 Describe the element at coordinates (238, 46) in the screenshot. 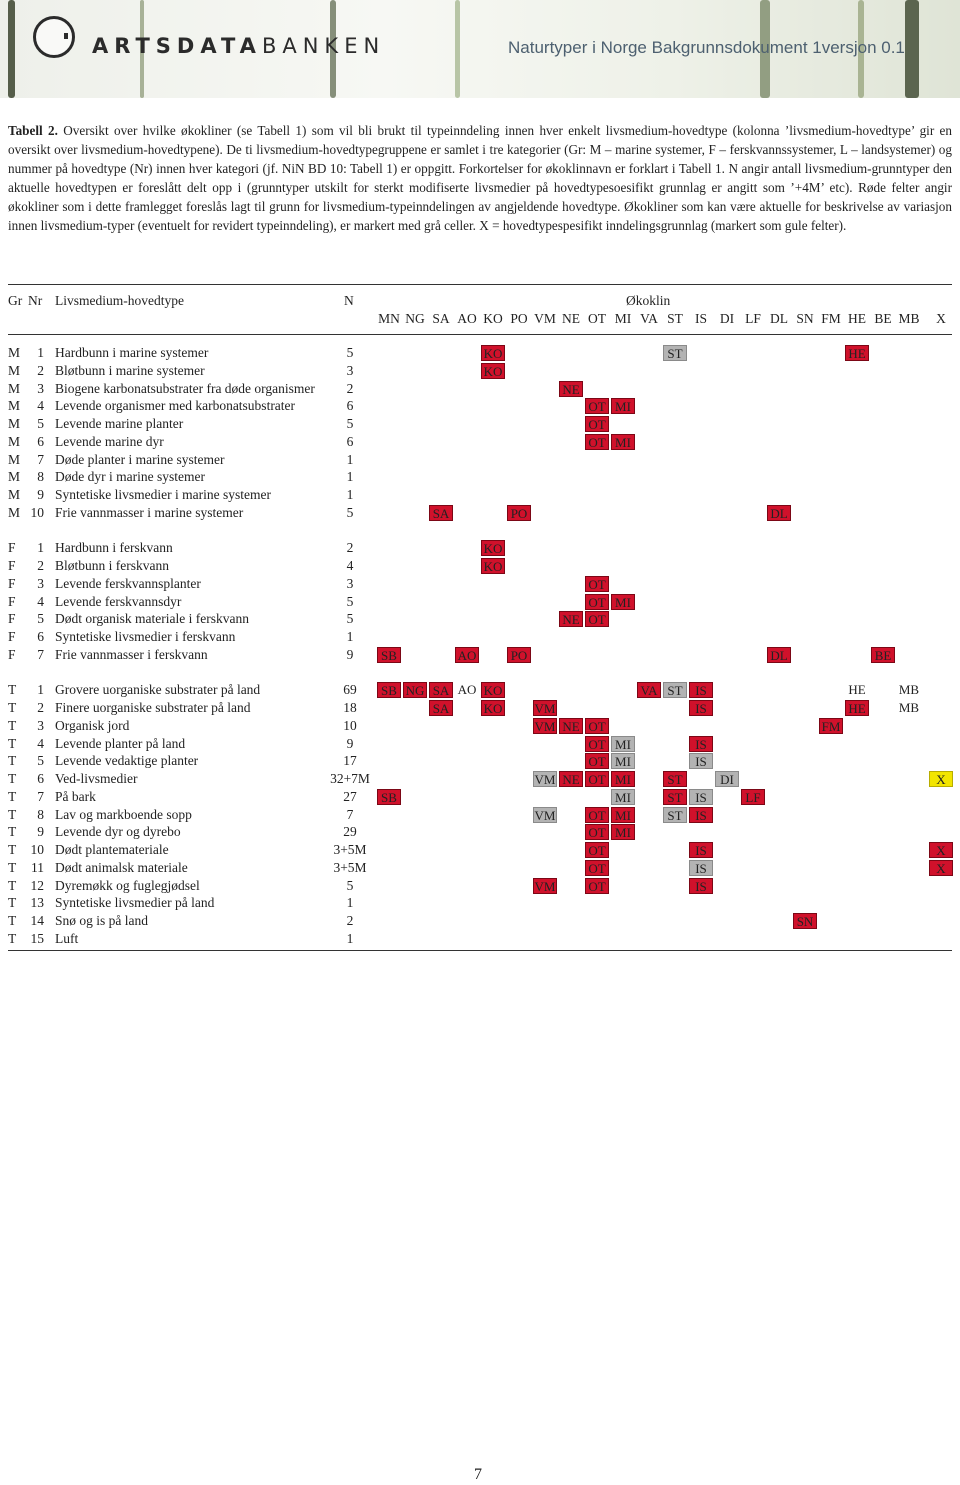

I see `logo-text: ARTSDATABANKEN` at that location.